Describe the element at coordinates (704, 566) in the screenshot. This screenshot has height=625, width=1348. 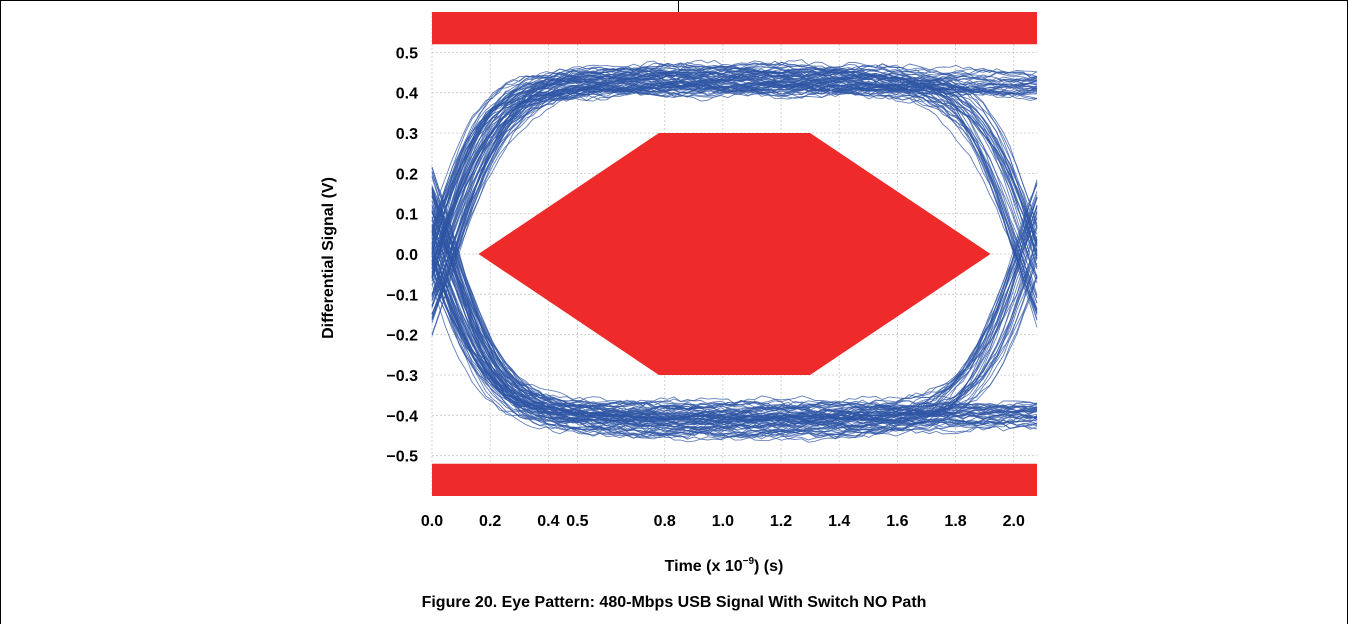
I see `x-axis-label-prefix: Time (x 10` at that location.